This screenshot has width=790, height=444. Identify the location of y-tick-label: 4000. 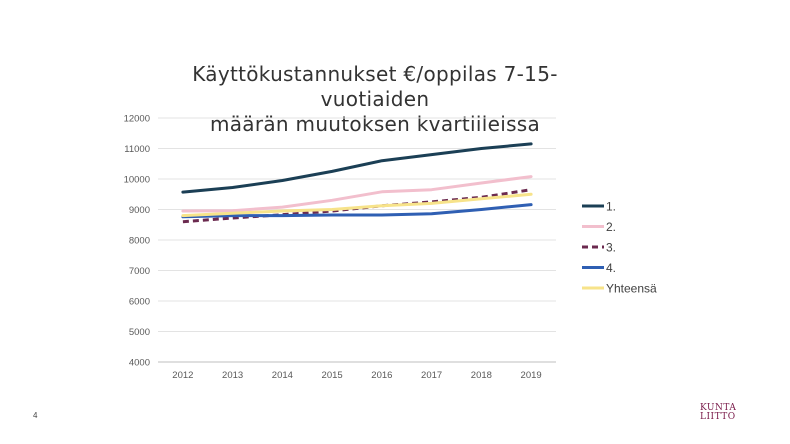
(139, 363).